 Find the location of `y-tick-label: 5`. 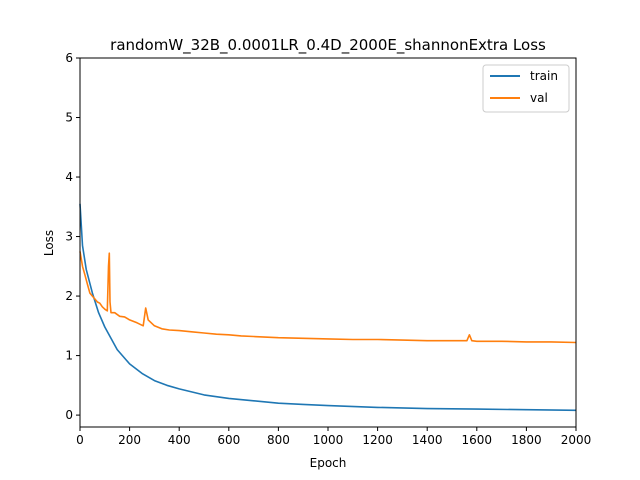

y-tick-label: 5 is located at coordinates (69, 118).